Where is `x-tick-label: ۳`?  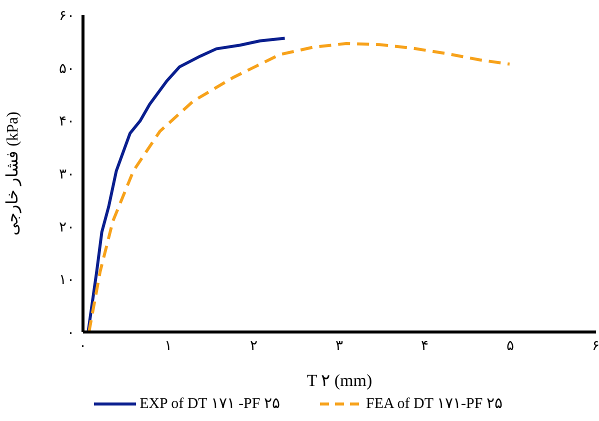 x-tick-label: ۳ is located at coordinates (340, 346).